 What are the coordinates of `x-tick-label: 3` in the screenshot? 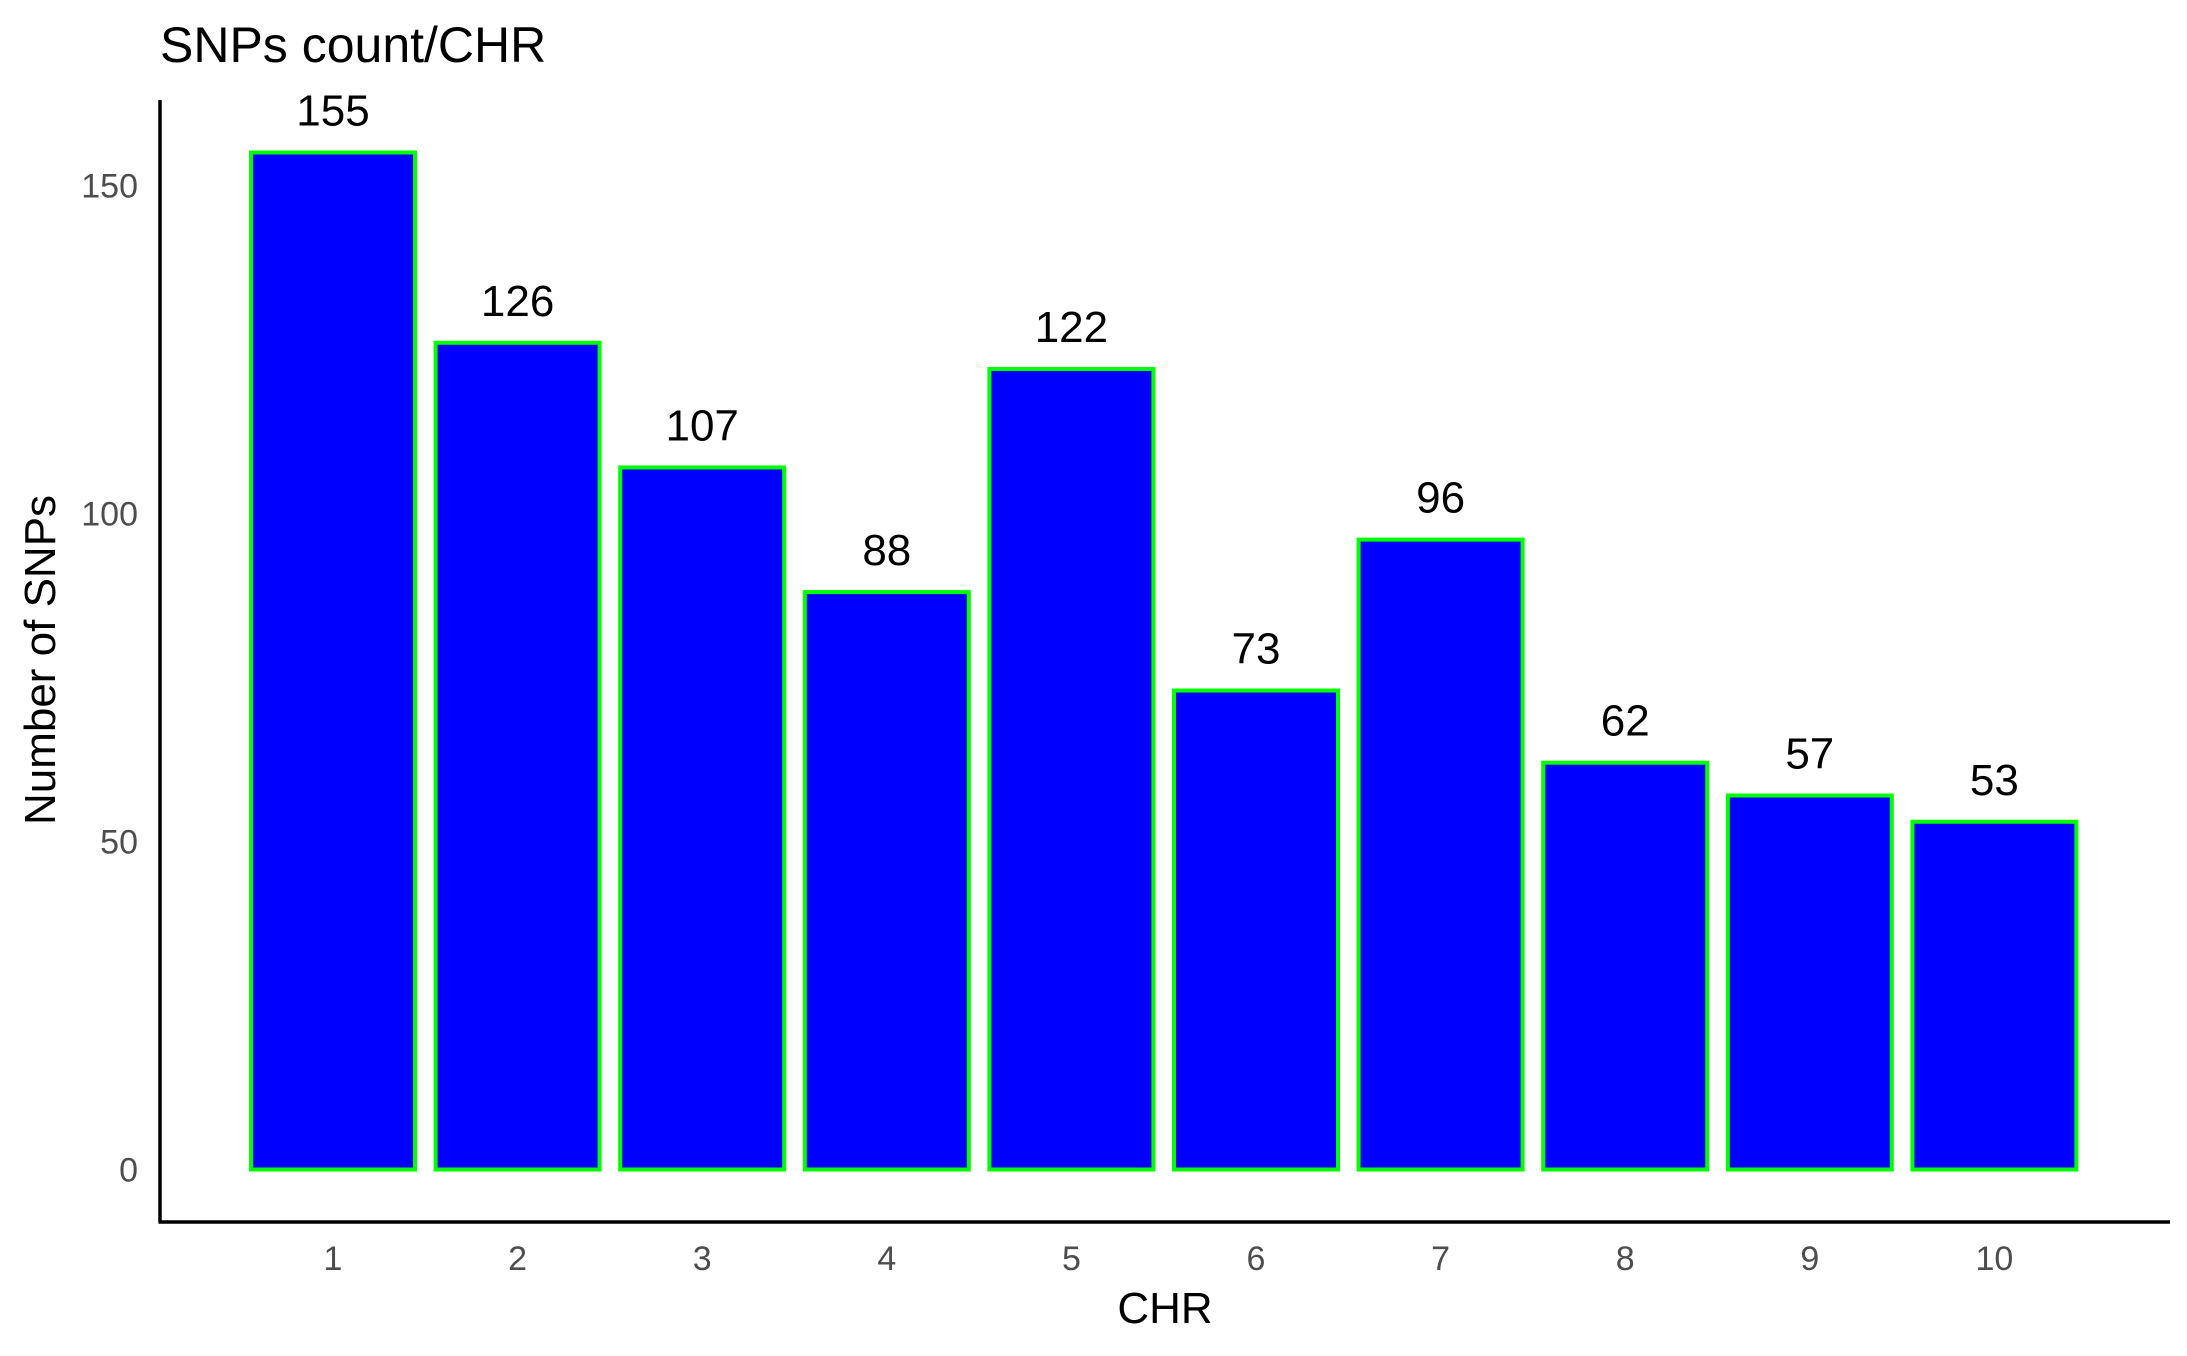 It's located at (702, 1259).